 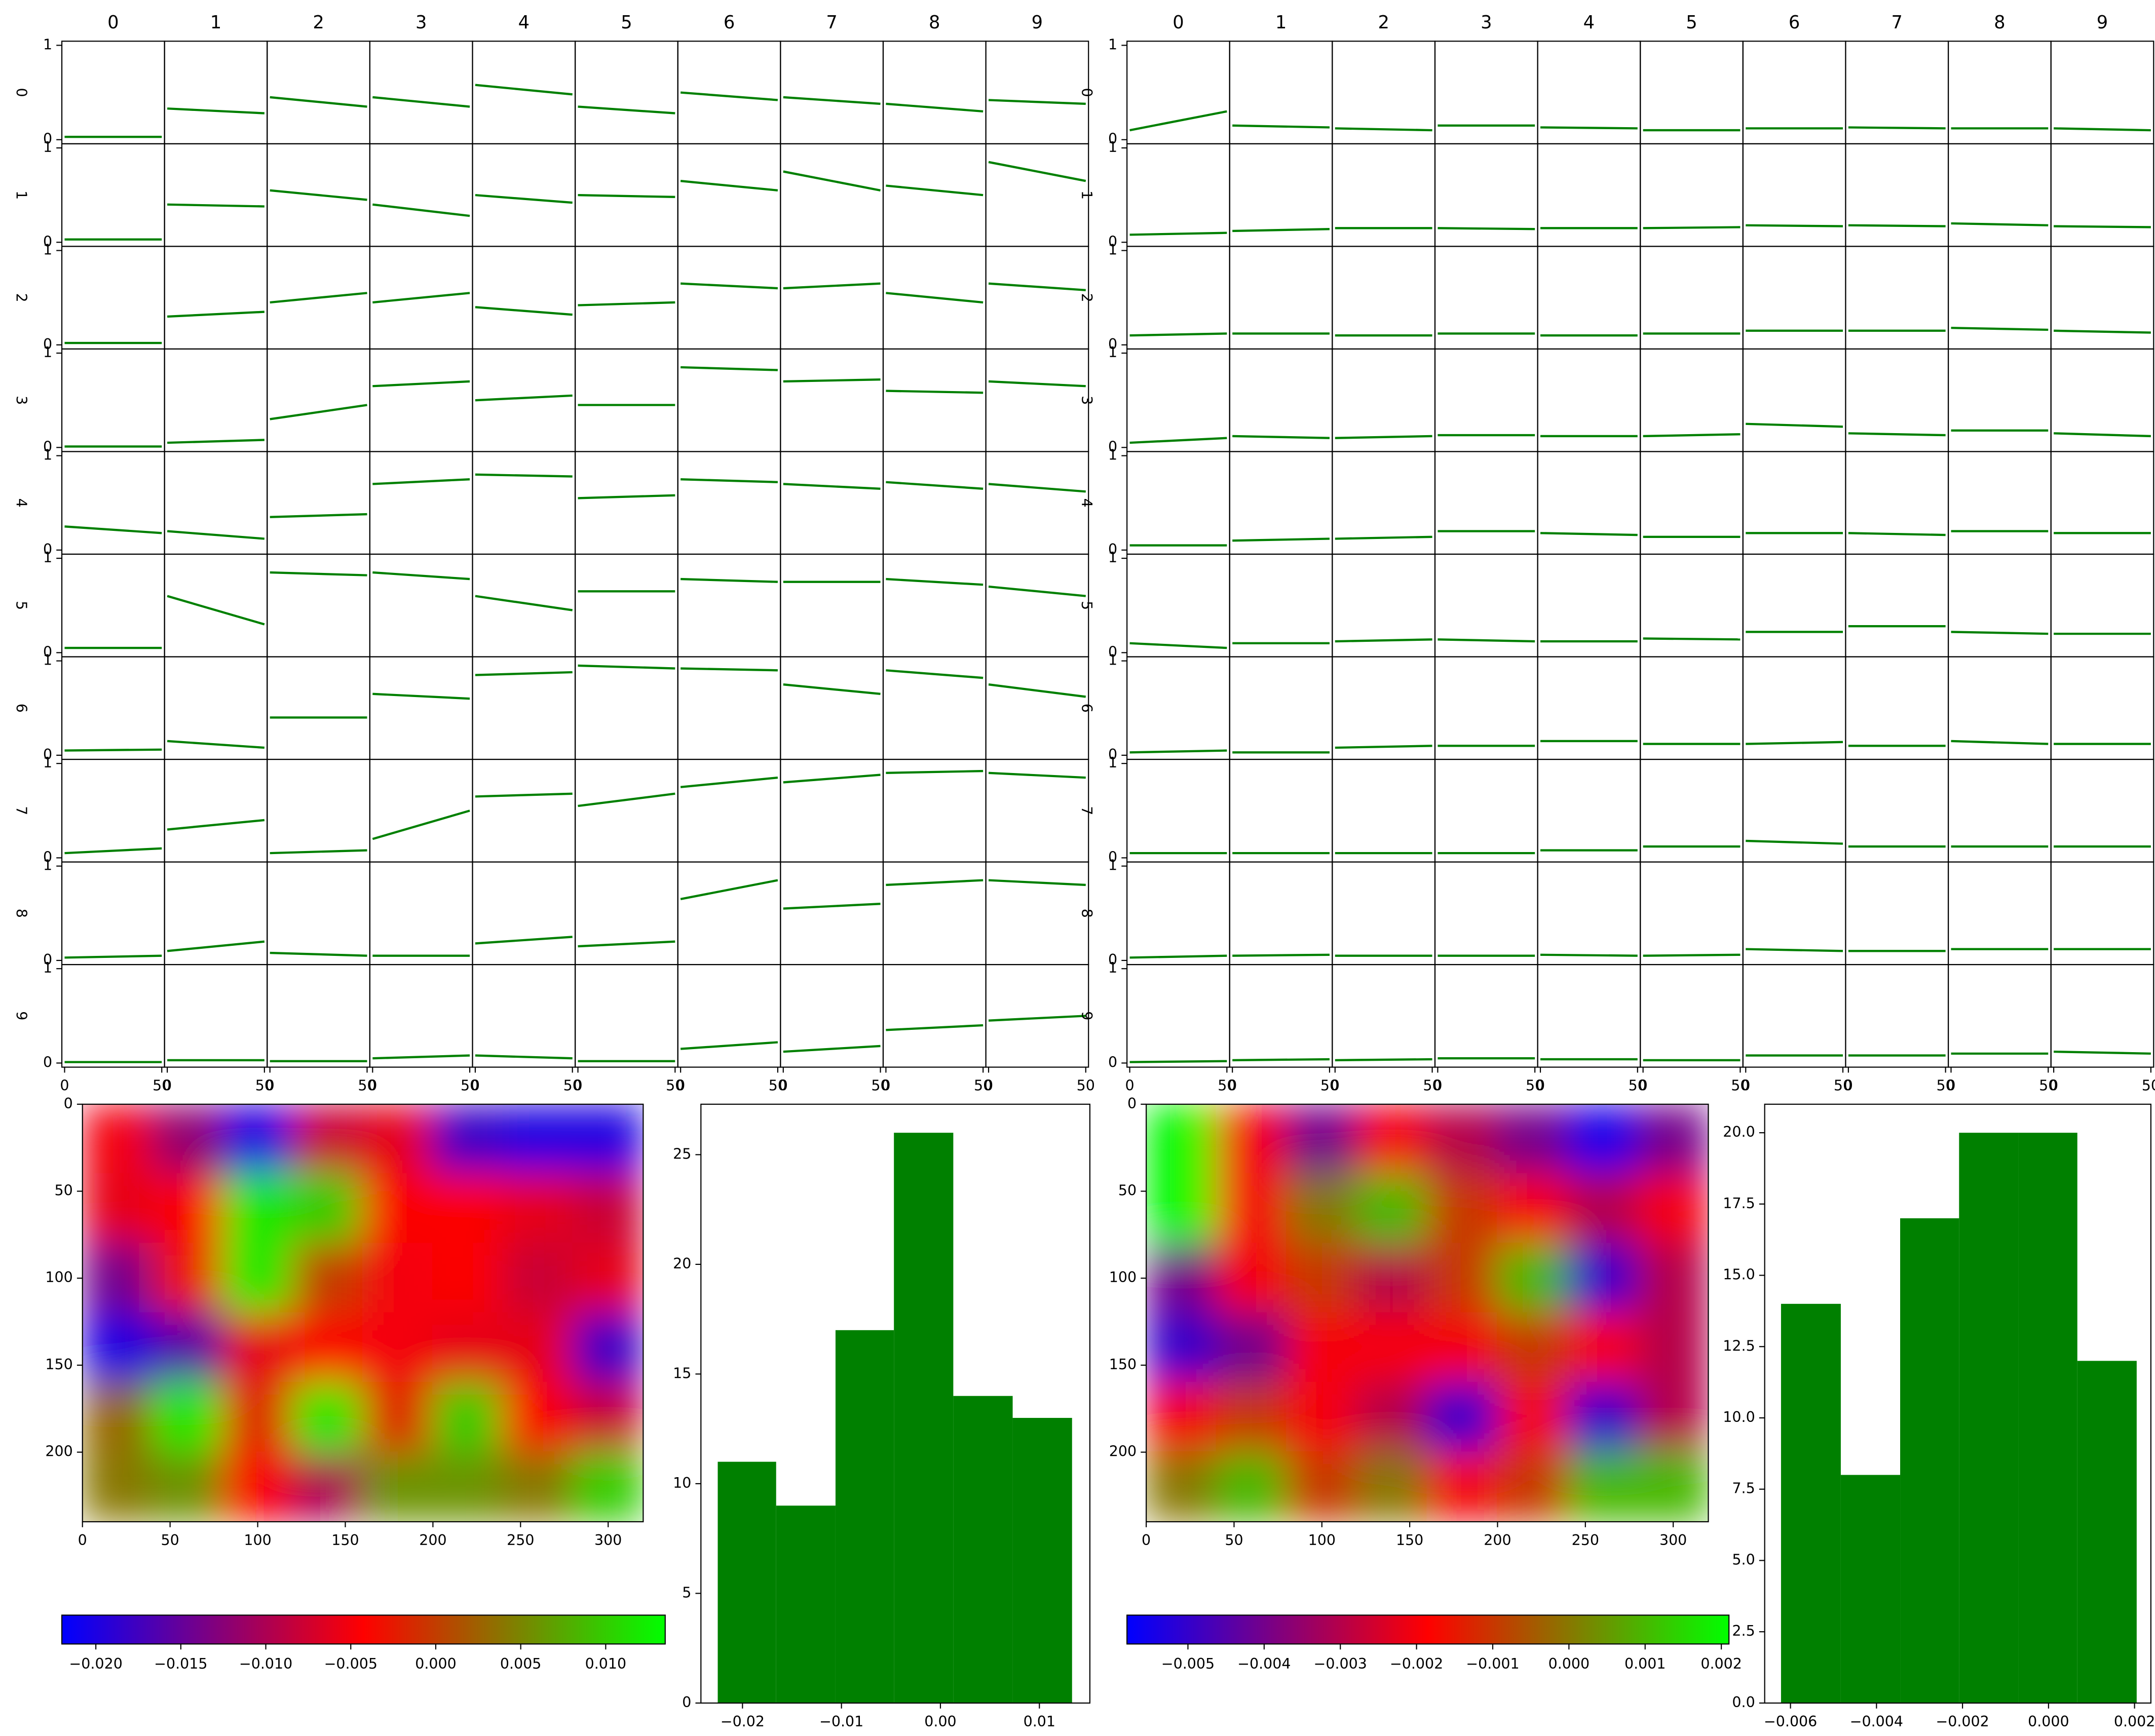 What do you see at coordinates (180, 1663) in the screenshot?
I see `colorbar-tick-label: −0.015` at bounding box center [180, 1663].